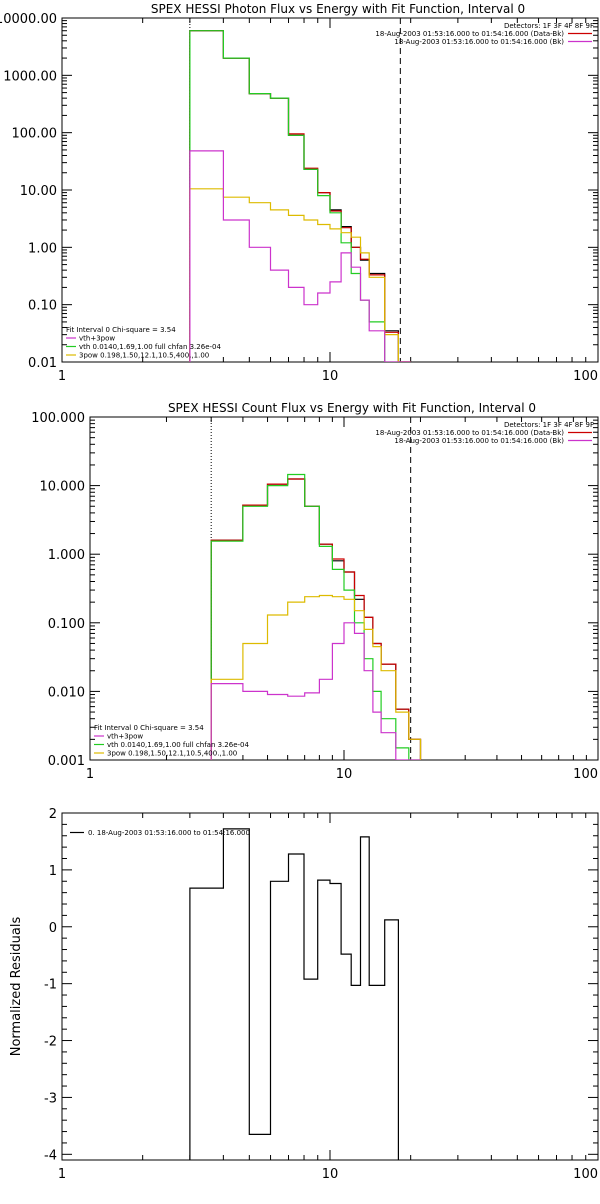 This screenshot has height=1204, width=600. I want to click on series-vth, so click(315, 616).